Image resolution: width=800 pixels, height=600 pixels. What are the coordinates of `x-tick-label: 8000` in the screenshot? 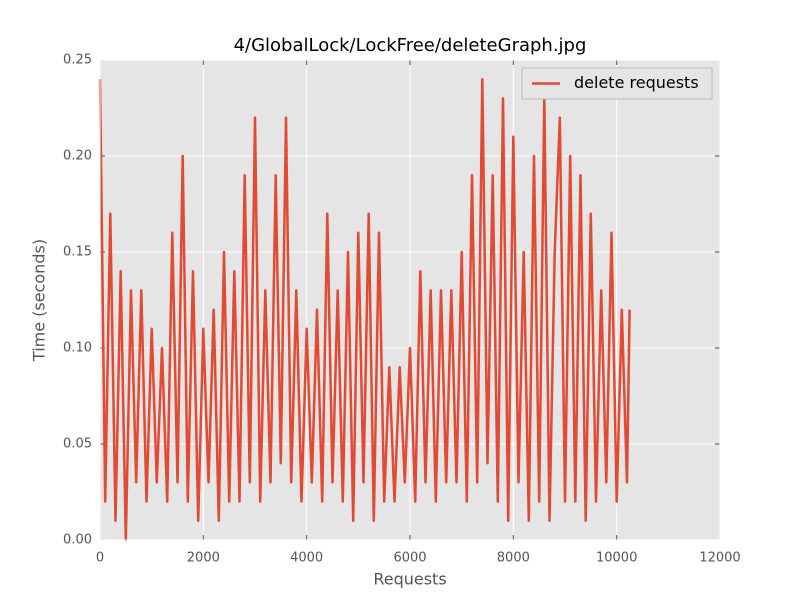 It's located at (513, 558).